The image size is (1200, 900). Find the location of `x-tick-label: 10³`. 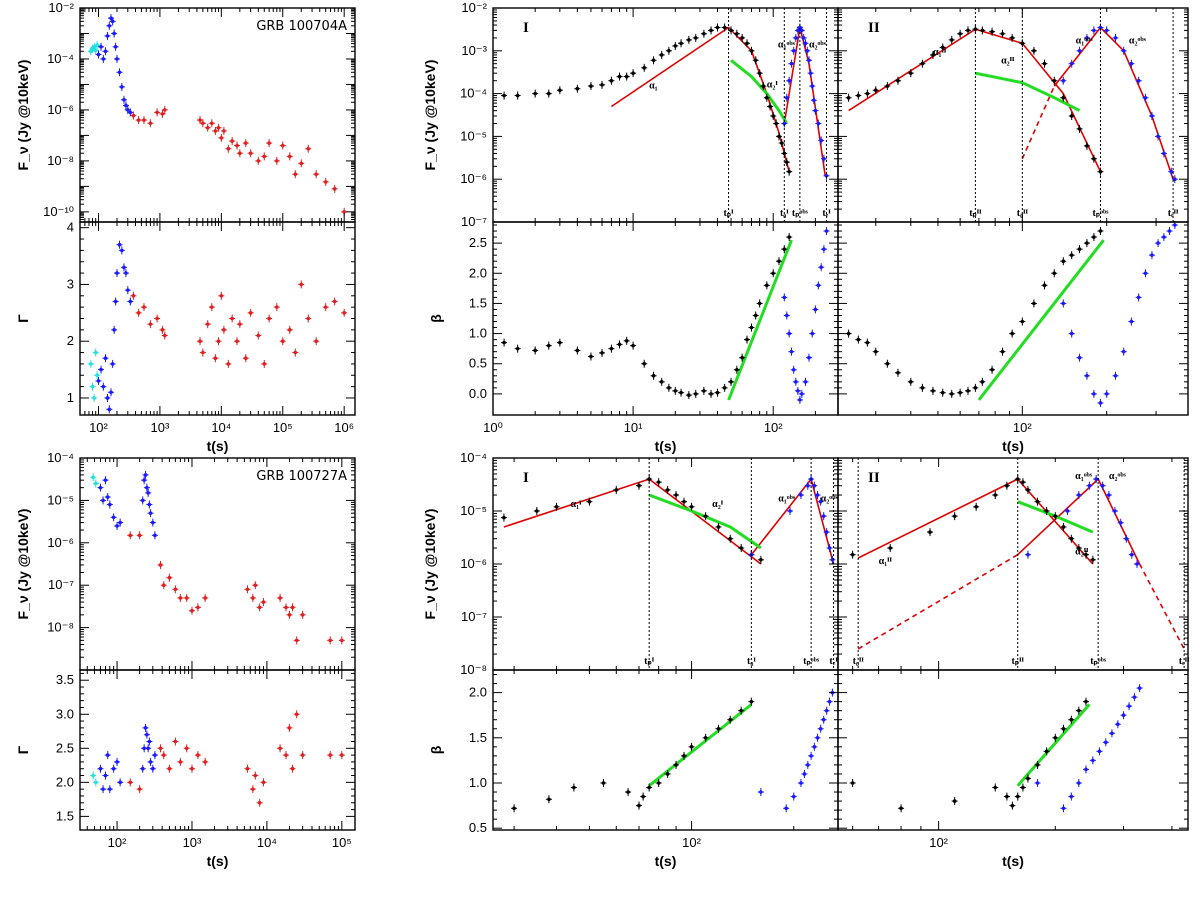

x-tick-label: 10³ is located at coordinates (160, 427).